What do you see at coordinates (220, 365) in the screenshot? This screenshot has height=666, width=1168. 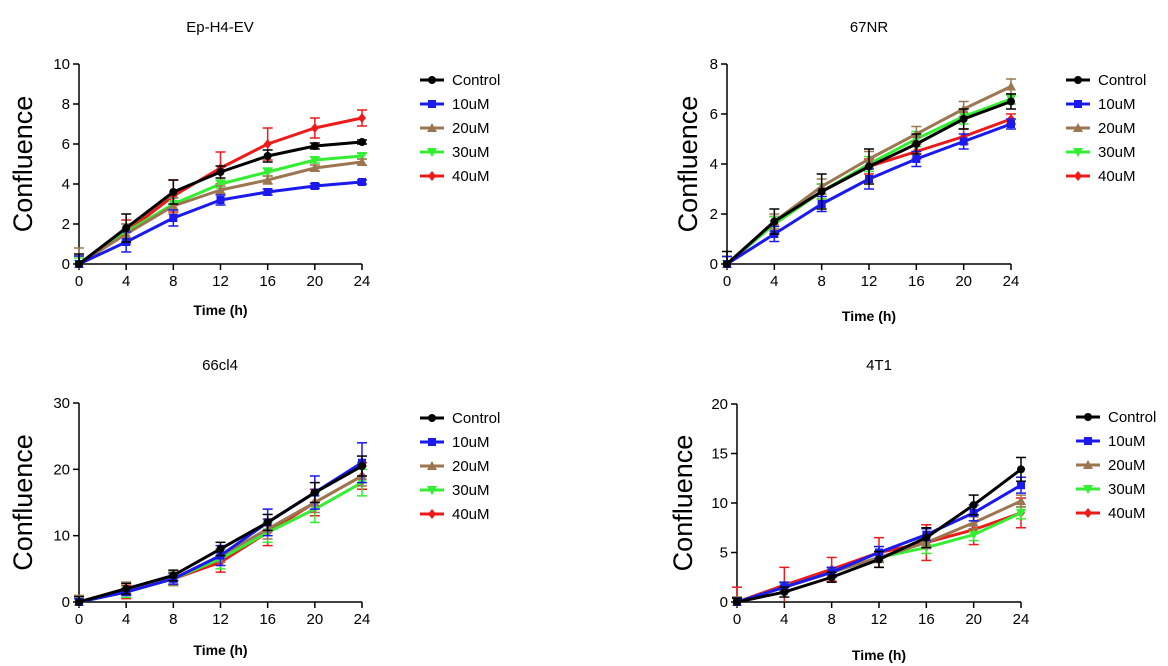 I see `chart-title: 66cl4` at bounding box center [220, 365].